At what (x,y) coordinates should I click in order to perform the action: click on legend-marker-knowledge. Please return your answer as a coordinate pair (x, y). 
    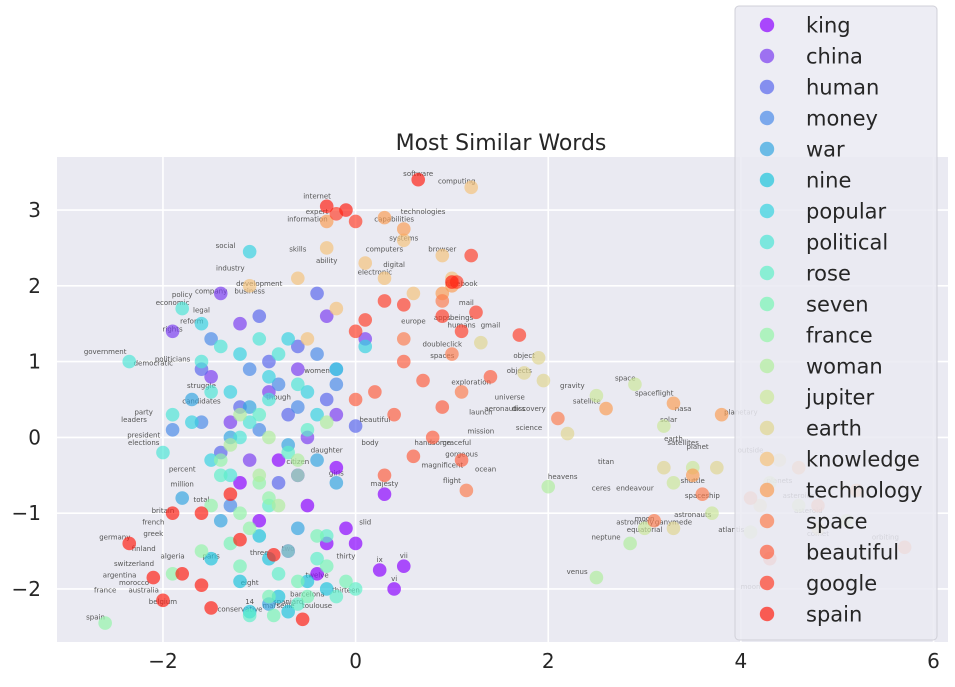
    Looking at the image, I should click on (767, 459).